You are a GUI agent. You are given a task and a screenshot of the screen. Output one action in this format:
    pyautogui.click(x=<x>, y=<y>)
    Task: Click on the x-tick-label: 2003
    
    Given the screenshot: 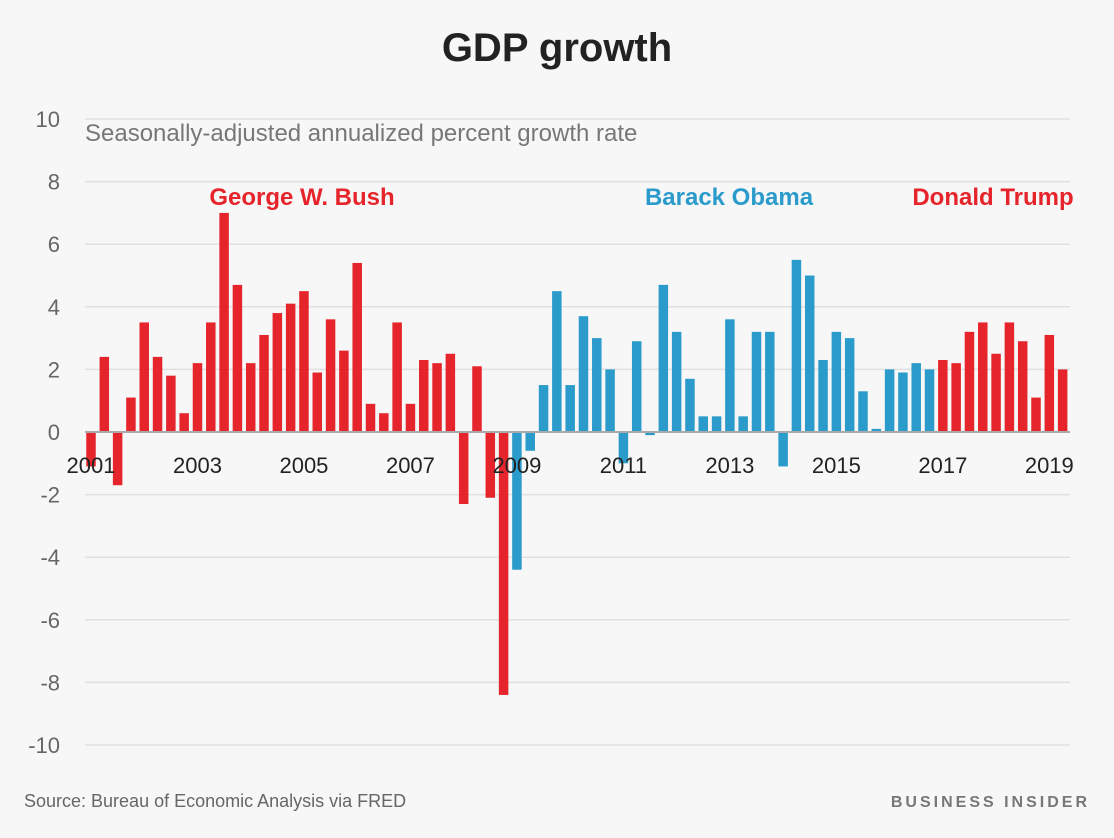 What is the action you would take?
    pyautogui.click(x=197, y=465)
    